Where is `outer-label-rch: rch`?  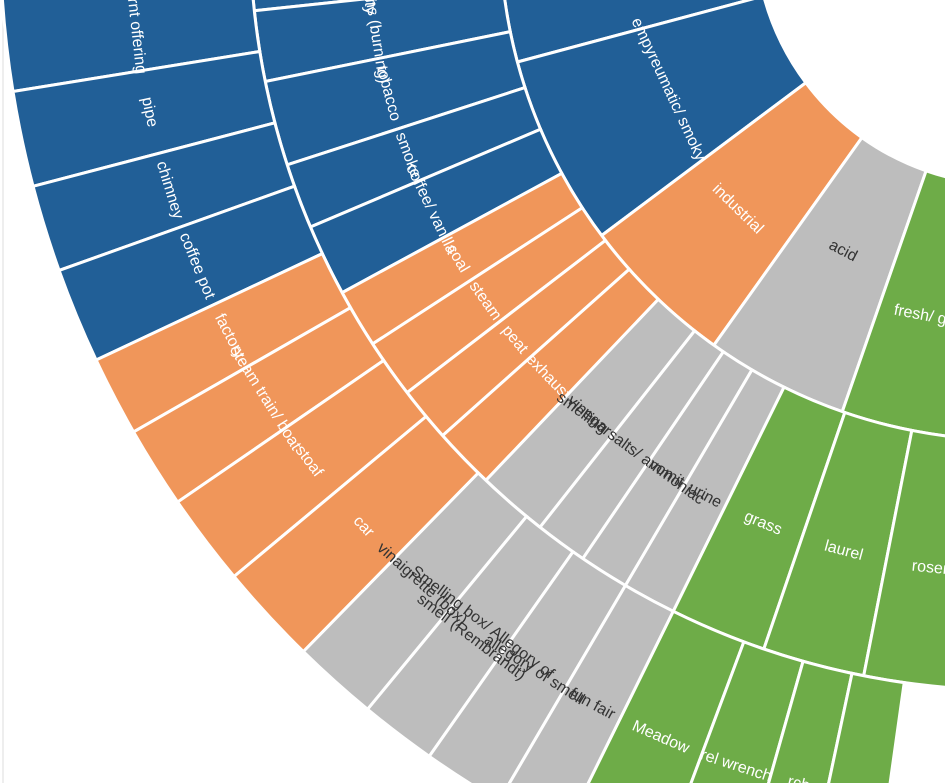
outer-label-rch: rch is located at coordinates (799, 778).